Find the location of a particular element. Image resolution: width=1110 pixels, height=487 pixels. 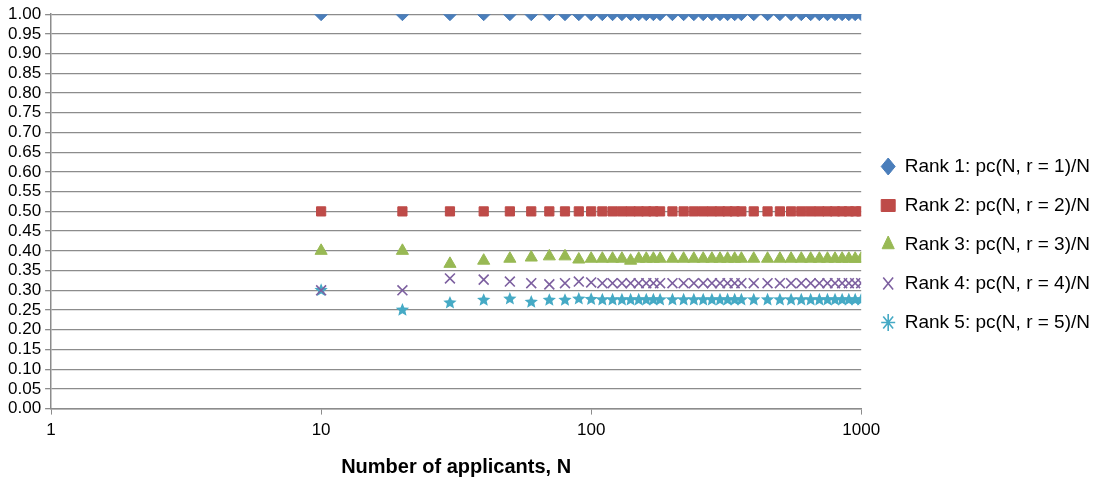

y-tick-label: 0.05 is located at coordinates (24, 388).